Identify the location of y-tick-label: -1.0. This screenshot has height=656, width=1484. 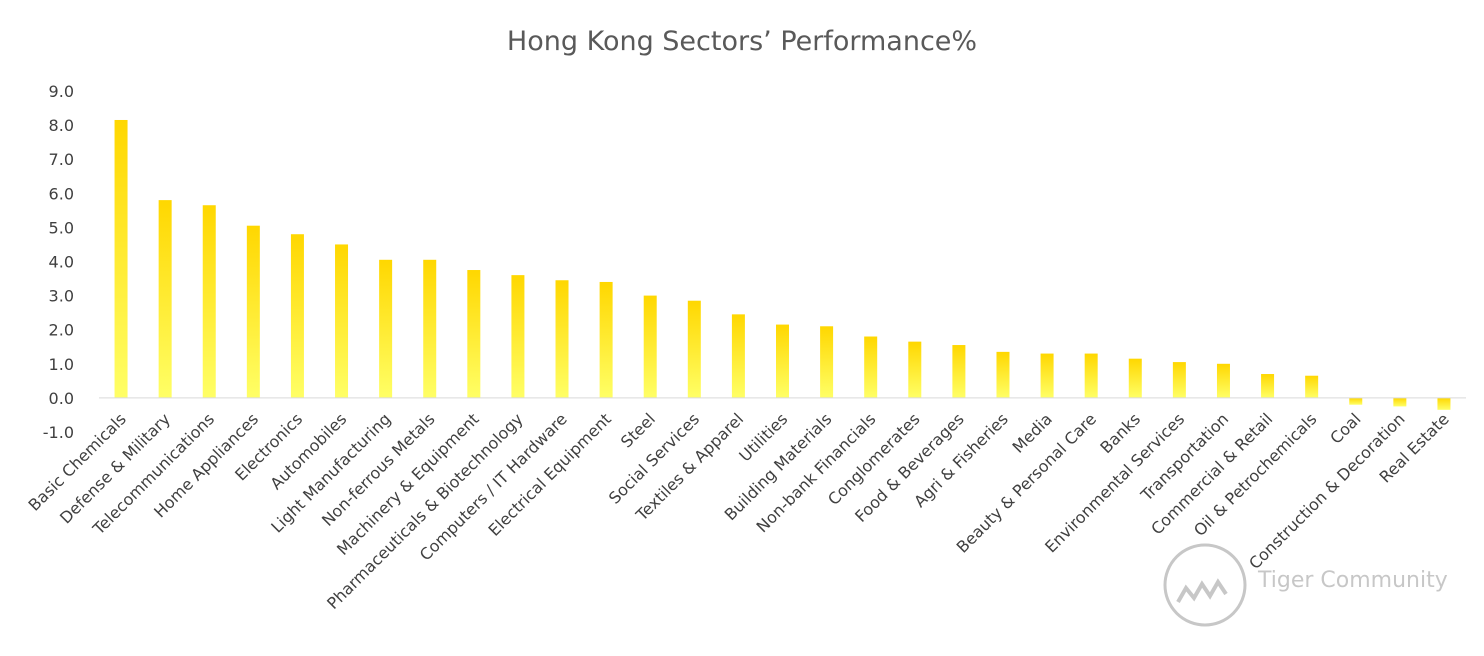
(58, 432).